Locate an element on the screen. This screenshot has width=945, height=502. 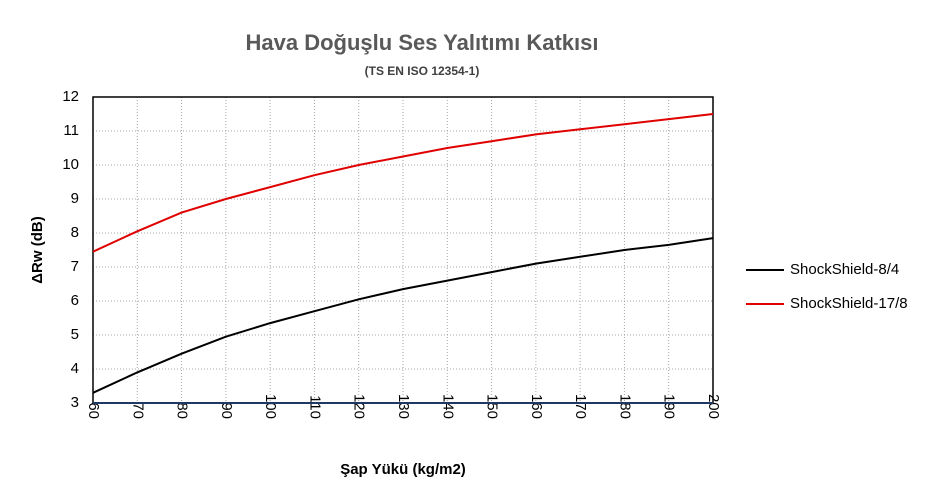
x-tick-label: 200 is located at coordinates (713, 406).